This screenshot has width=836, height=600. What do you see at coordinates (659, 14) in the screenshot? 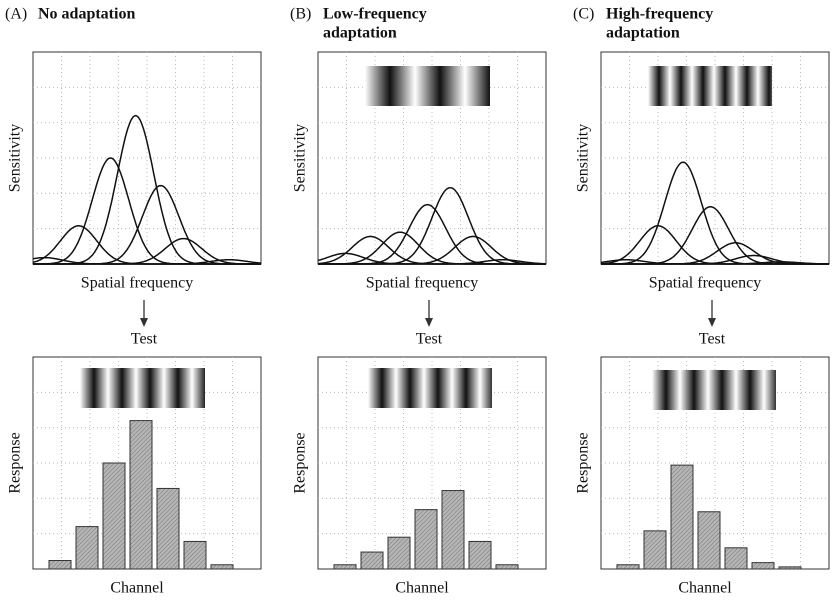
I see `panel-title: High-frequency` at bounding box center [659, 14].